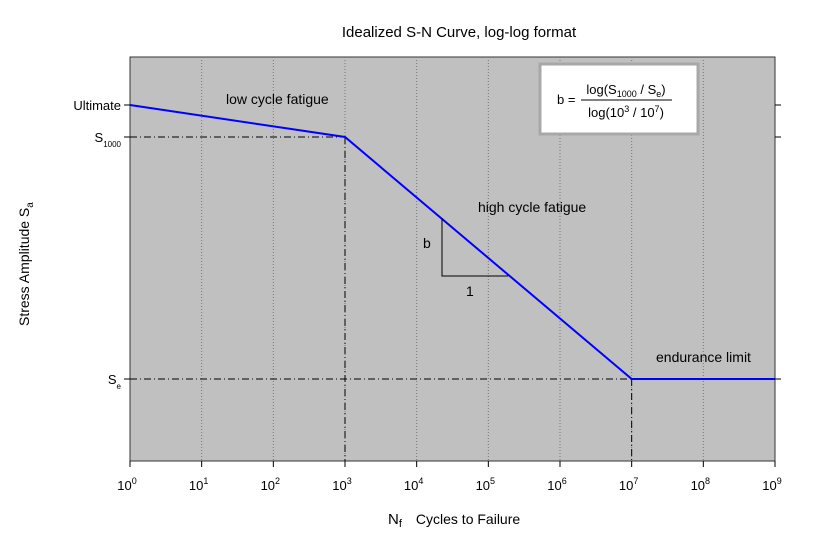 This screenshot has height=548, width=814. Describe the element at coordinates (454, 520) in the screenshot. I see `x-axis-label: Nf Cycles to Failure` at that location.